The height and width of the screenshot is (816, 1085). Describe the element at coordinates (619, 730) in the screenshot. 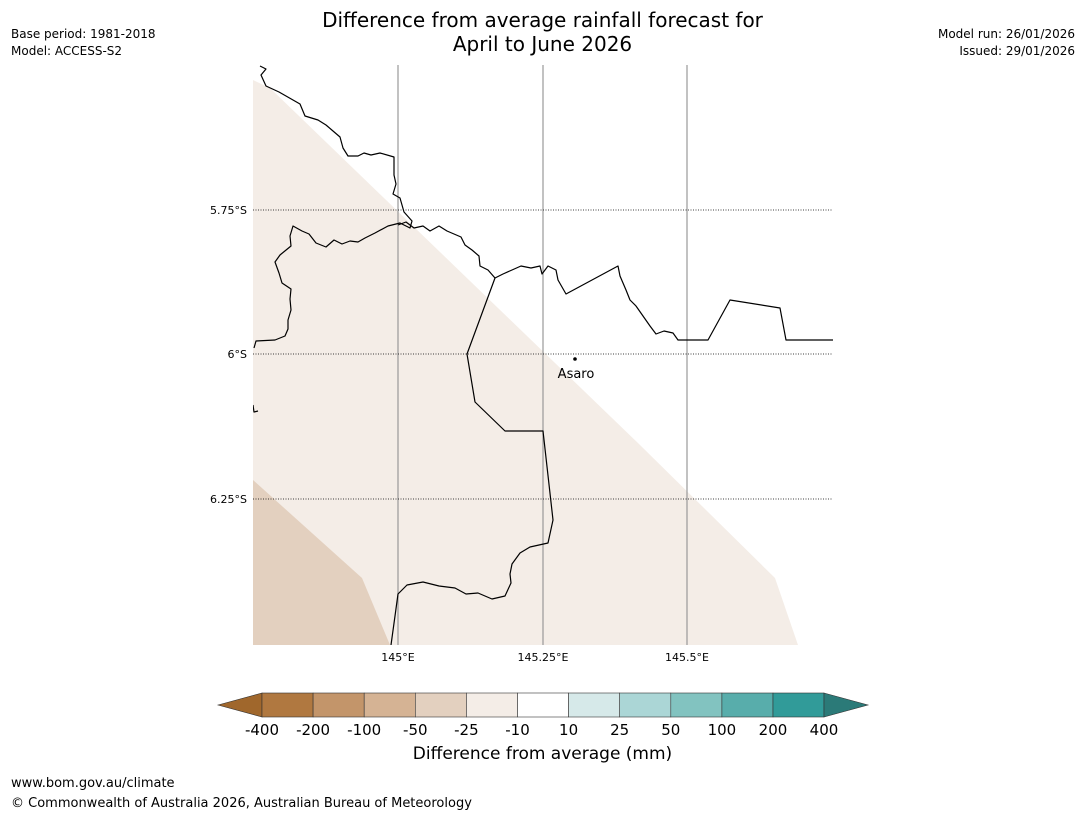

I see `cb-tick-label: 25` at that location.